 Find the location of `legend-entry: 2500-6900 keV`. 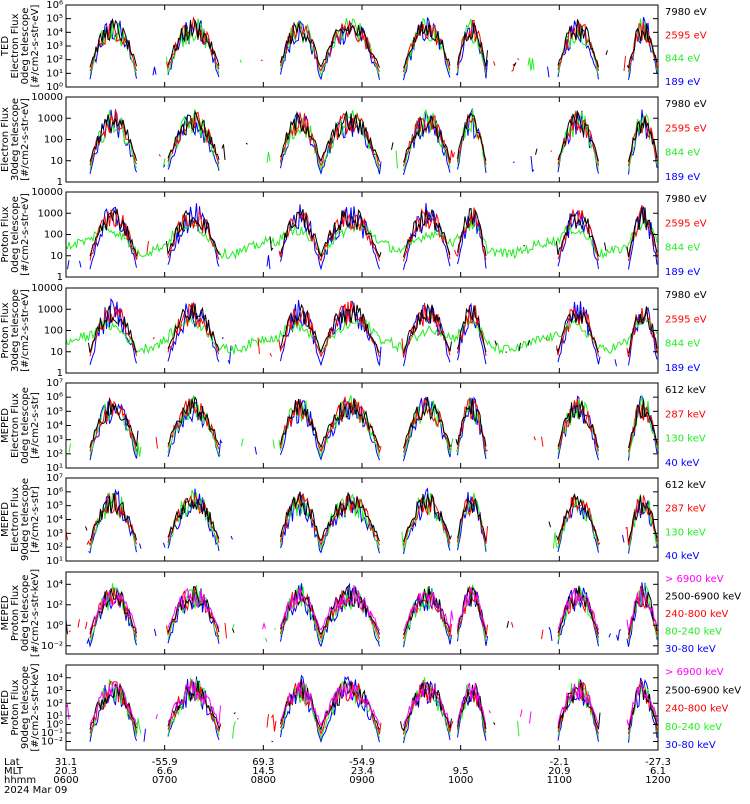

legend-entry: 2500-6900 keV is located at coordinates (703, 597).